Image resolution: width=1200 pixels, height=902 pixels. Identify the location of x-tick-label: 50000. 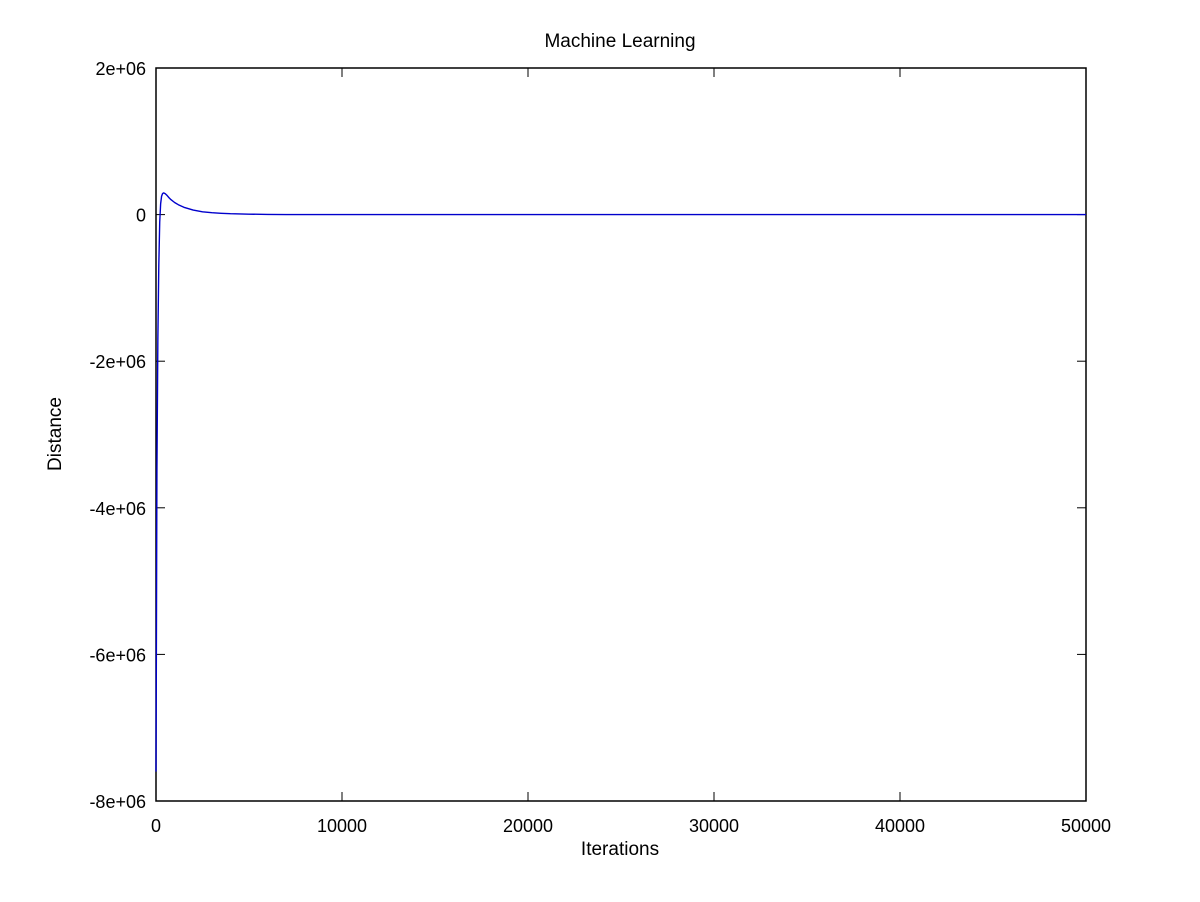
(1086, 826).